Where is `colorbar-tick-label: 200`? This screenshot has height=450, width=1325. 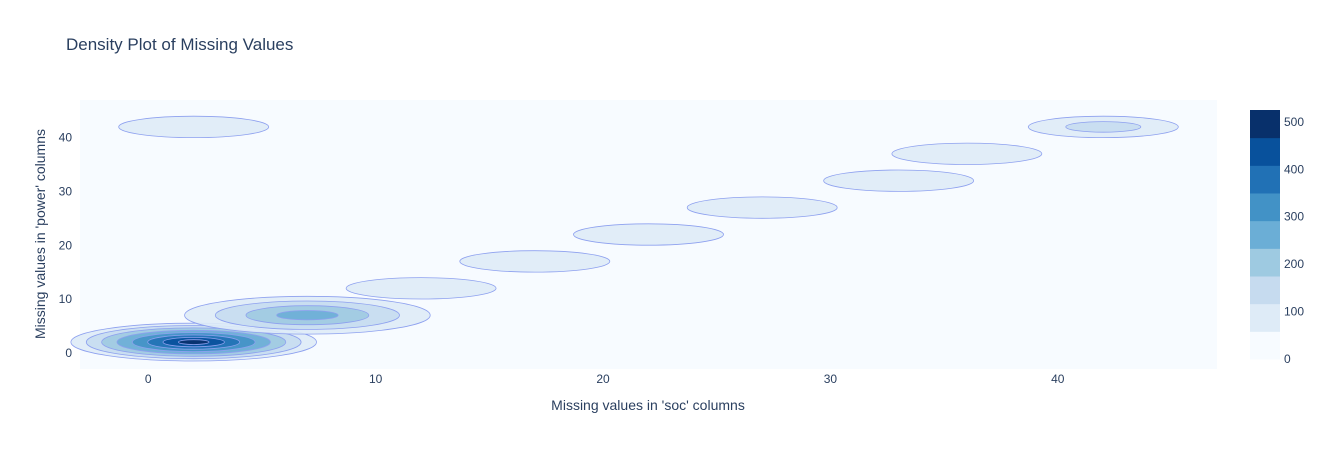 colorbar-tick-label: 200 is located at coordinates (1294, 264).